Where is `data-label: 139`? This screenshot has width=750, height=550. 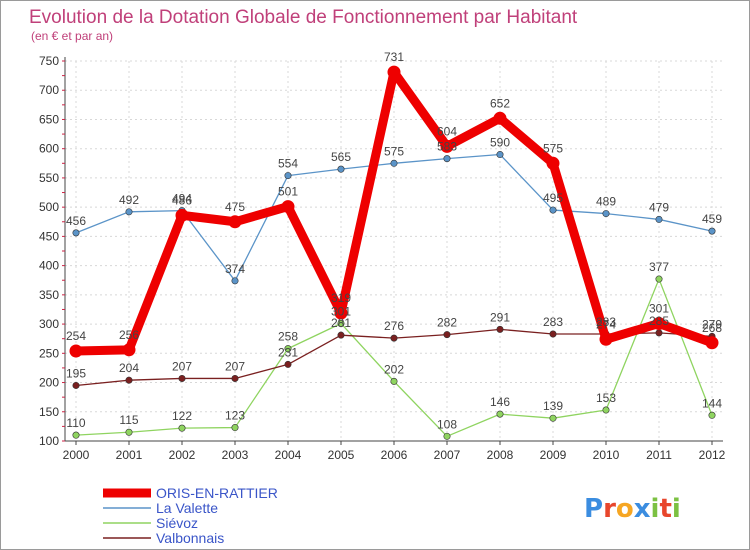
data-label: 139 is located at coordinates (553, 406).